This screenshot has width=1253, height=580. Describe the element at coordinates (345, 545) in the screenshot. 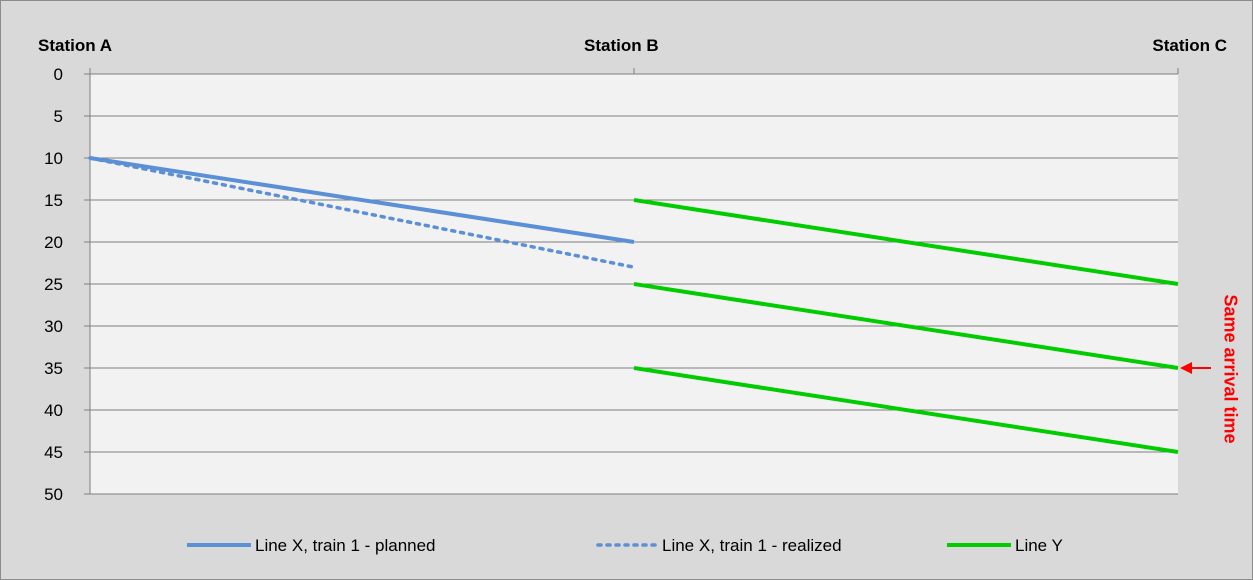

I see `legend-label-0: Line X, train 1 - planned` at that location.